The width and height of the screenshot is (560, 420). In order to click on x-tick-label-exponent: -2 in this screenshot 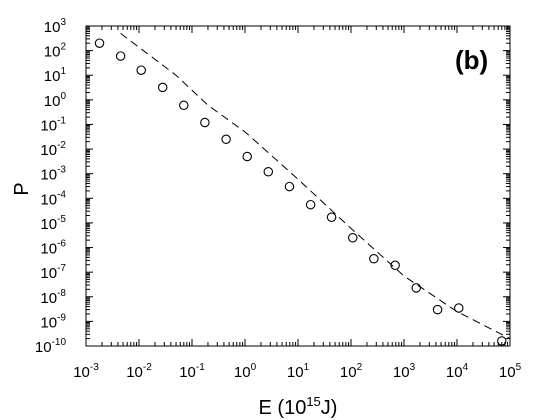, I will do `click(147, 367)`.